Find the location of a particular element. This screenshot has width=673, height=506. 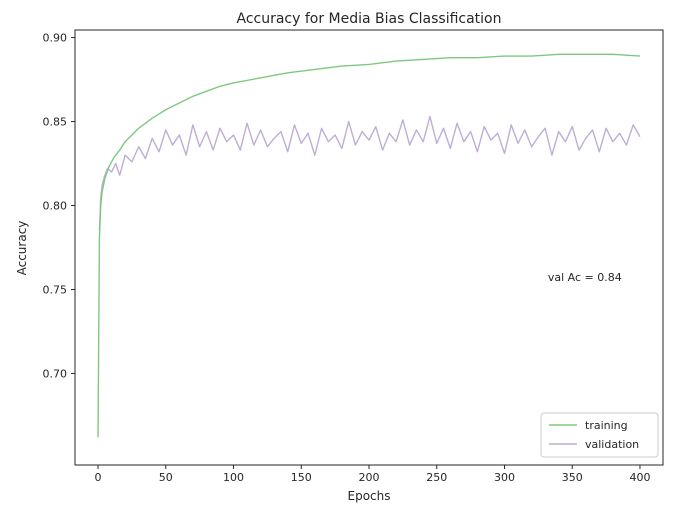

x-tick-label: 50 is located at coordinates (166, 477).